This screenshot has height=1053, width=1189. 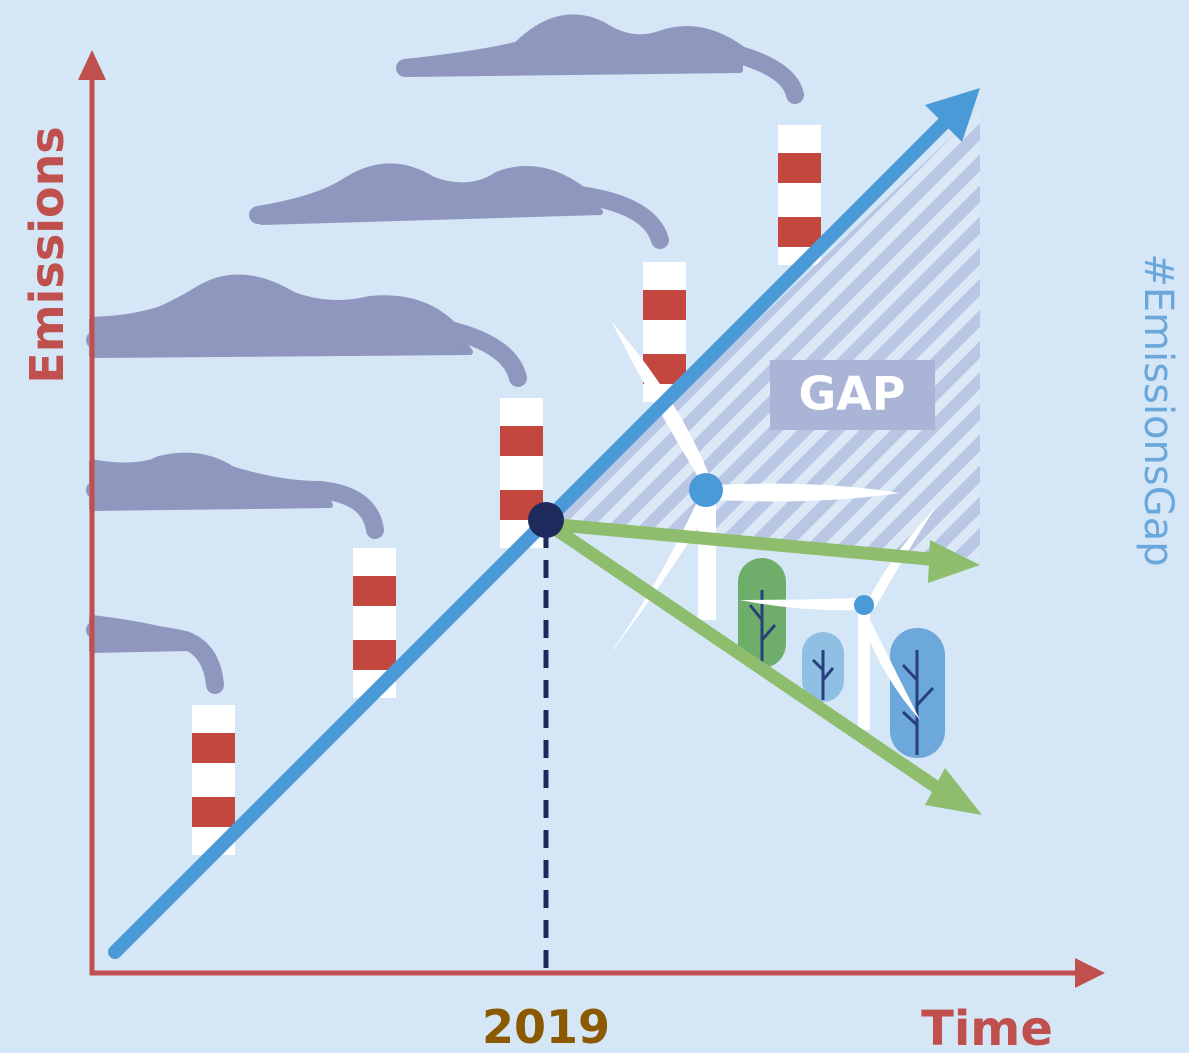 I want to click on gap-label: GAP, so click(x=851, y=394).